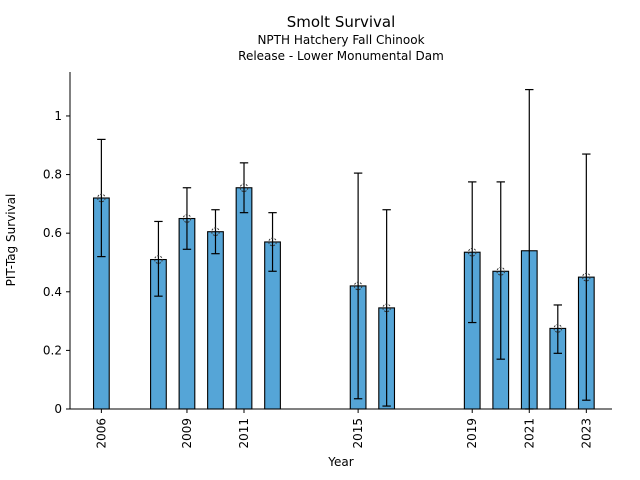 The image size is (640, 480). I want to click on bar-2010, so click(215, 320).